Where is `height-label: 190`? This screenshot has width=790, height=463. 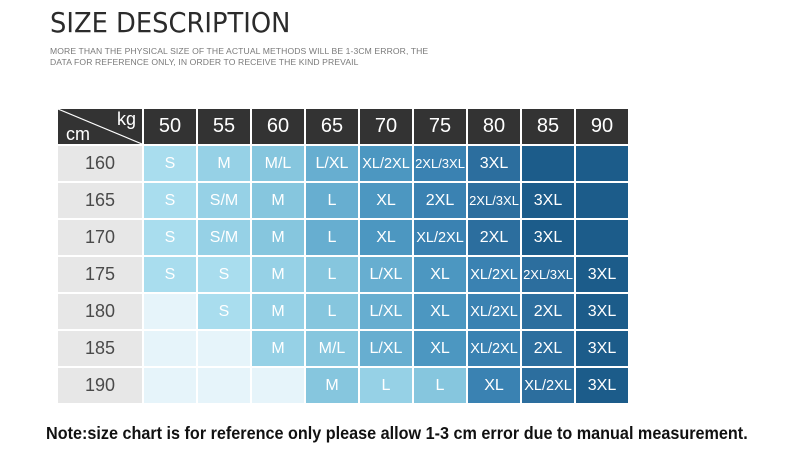 height-label: 190 is located at coordinates (100, 385).